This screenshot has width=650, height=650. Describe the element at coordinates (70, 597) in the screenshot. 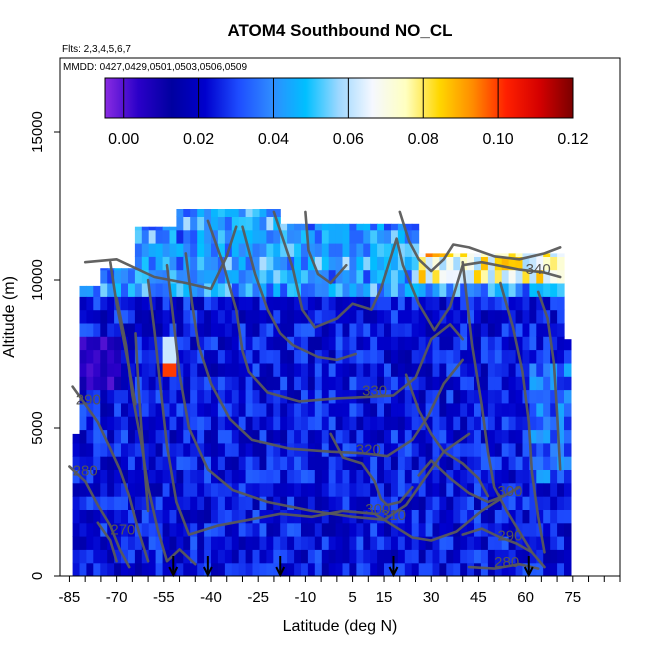

I see `x-tick-label: -85` at that location.